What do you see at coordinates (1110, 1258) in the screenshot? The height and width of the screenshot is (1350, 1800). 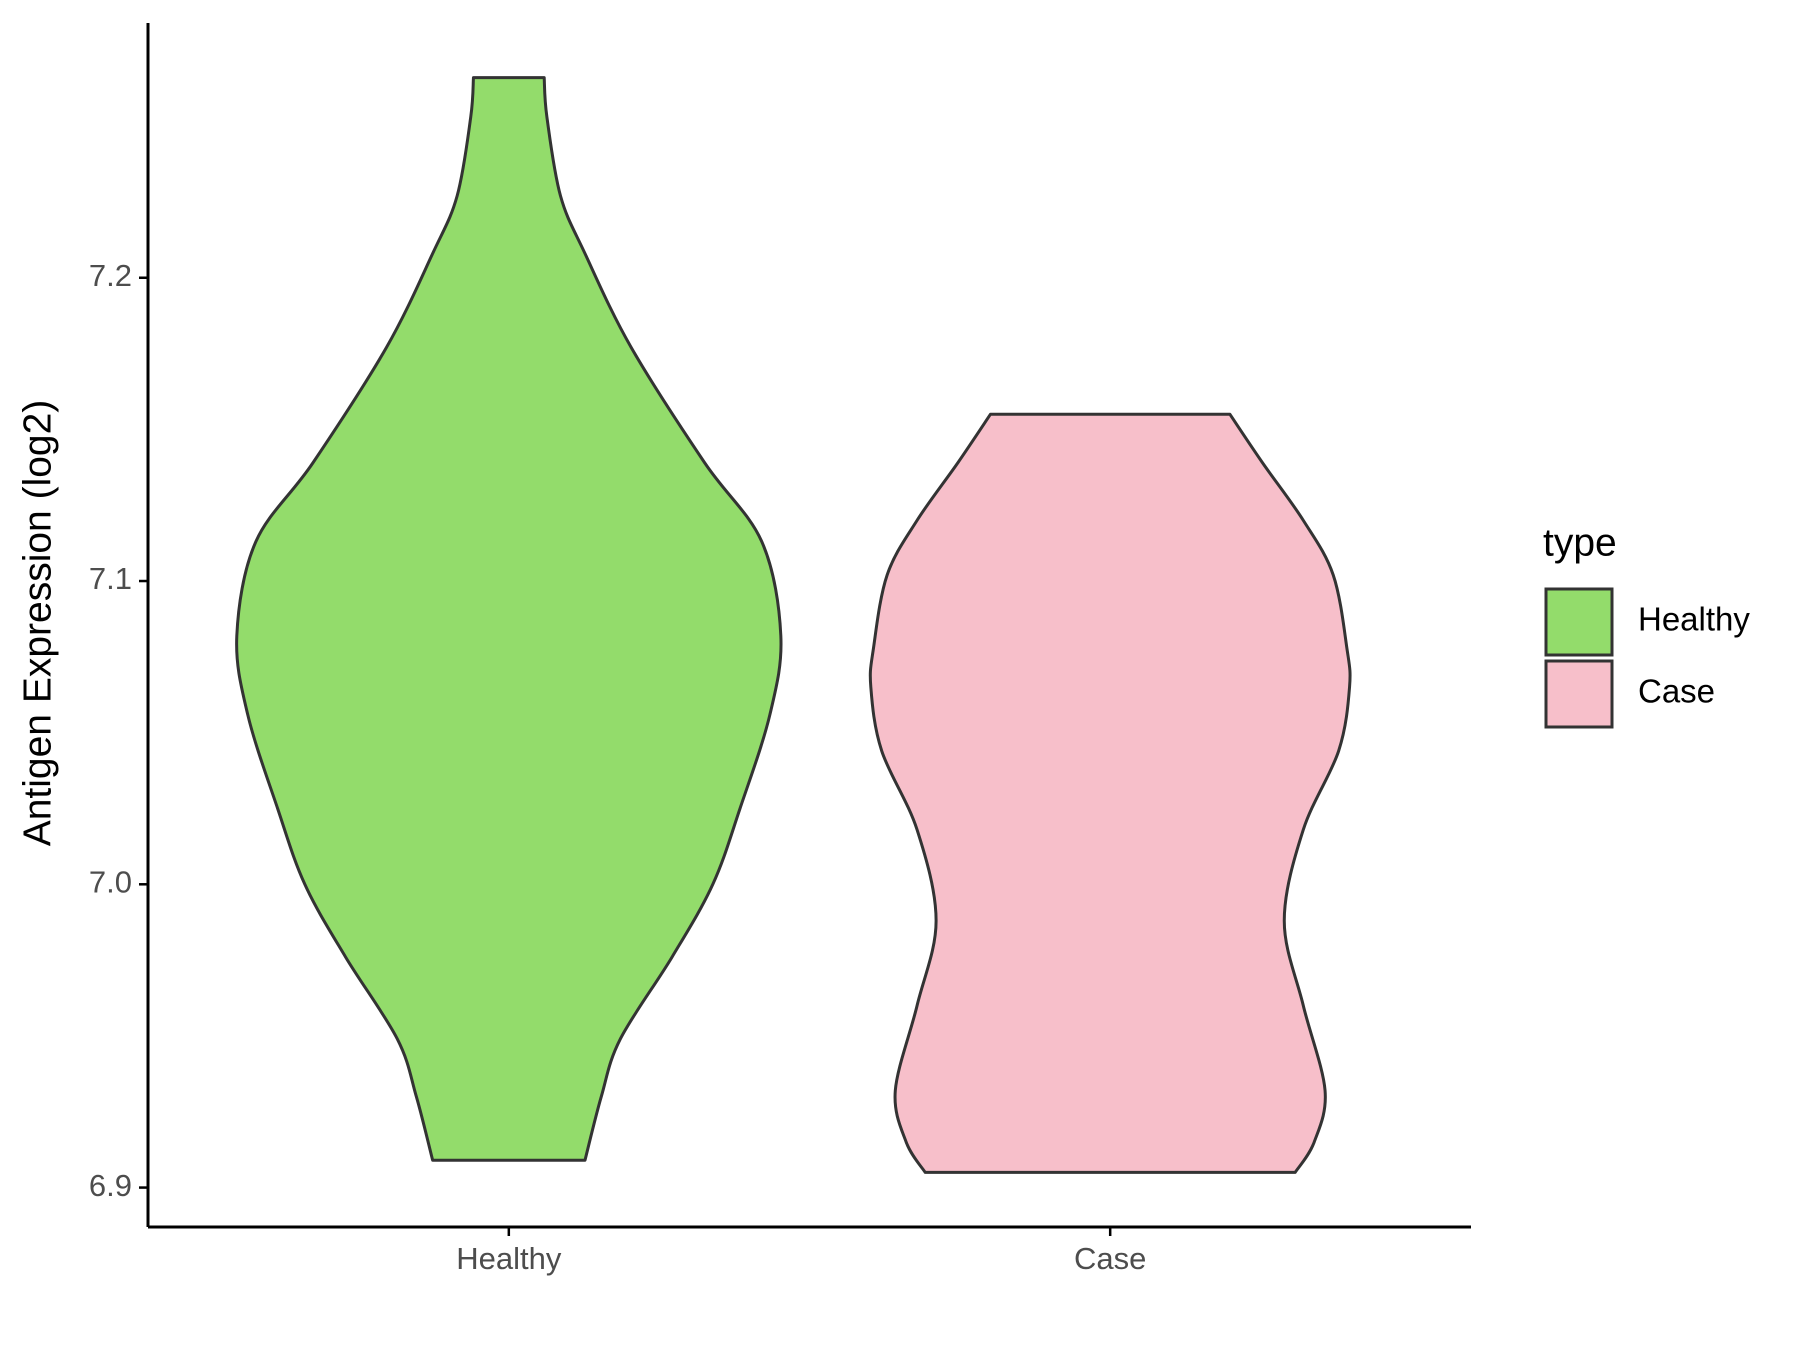 I see `x-tick-label: Case` at bounding box center [1110, 1258].